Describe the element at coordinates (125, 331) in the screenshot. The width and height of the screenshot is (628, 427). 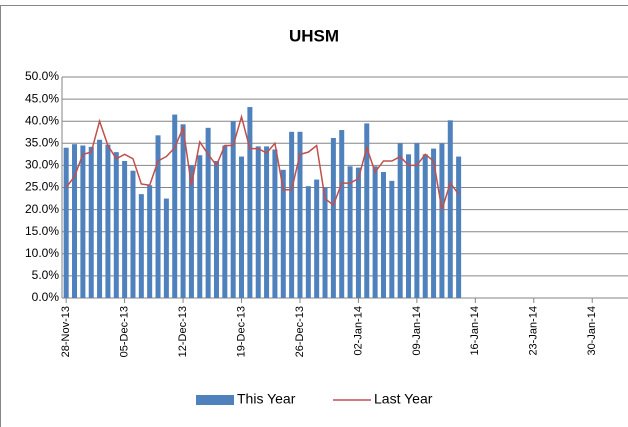
I see `x-tick-label: 05-Dec-13` at that location.